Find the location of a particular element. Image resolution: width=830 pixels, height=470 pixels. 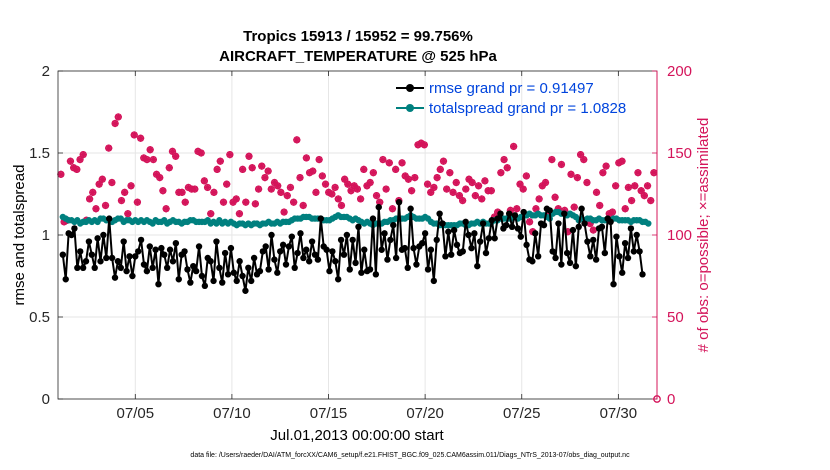

x-axis-label: Jul.01,2013 00:00:00 start is located at coordinates (357, 435).